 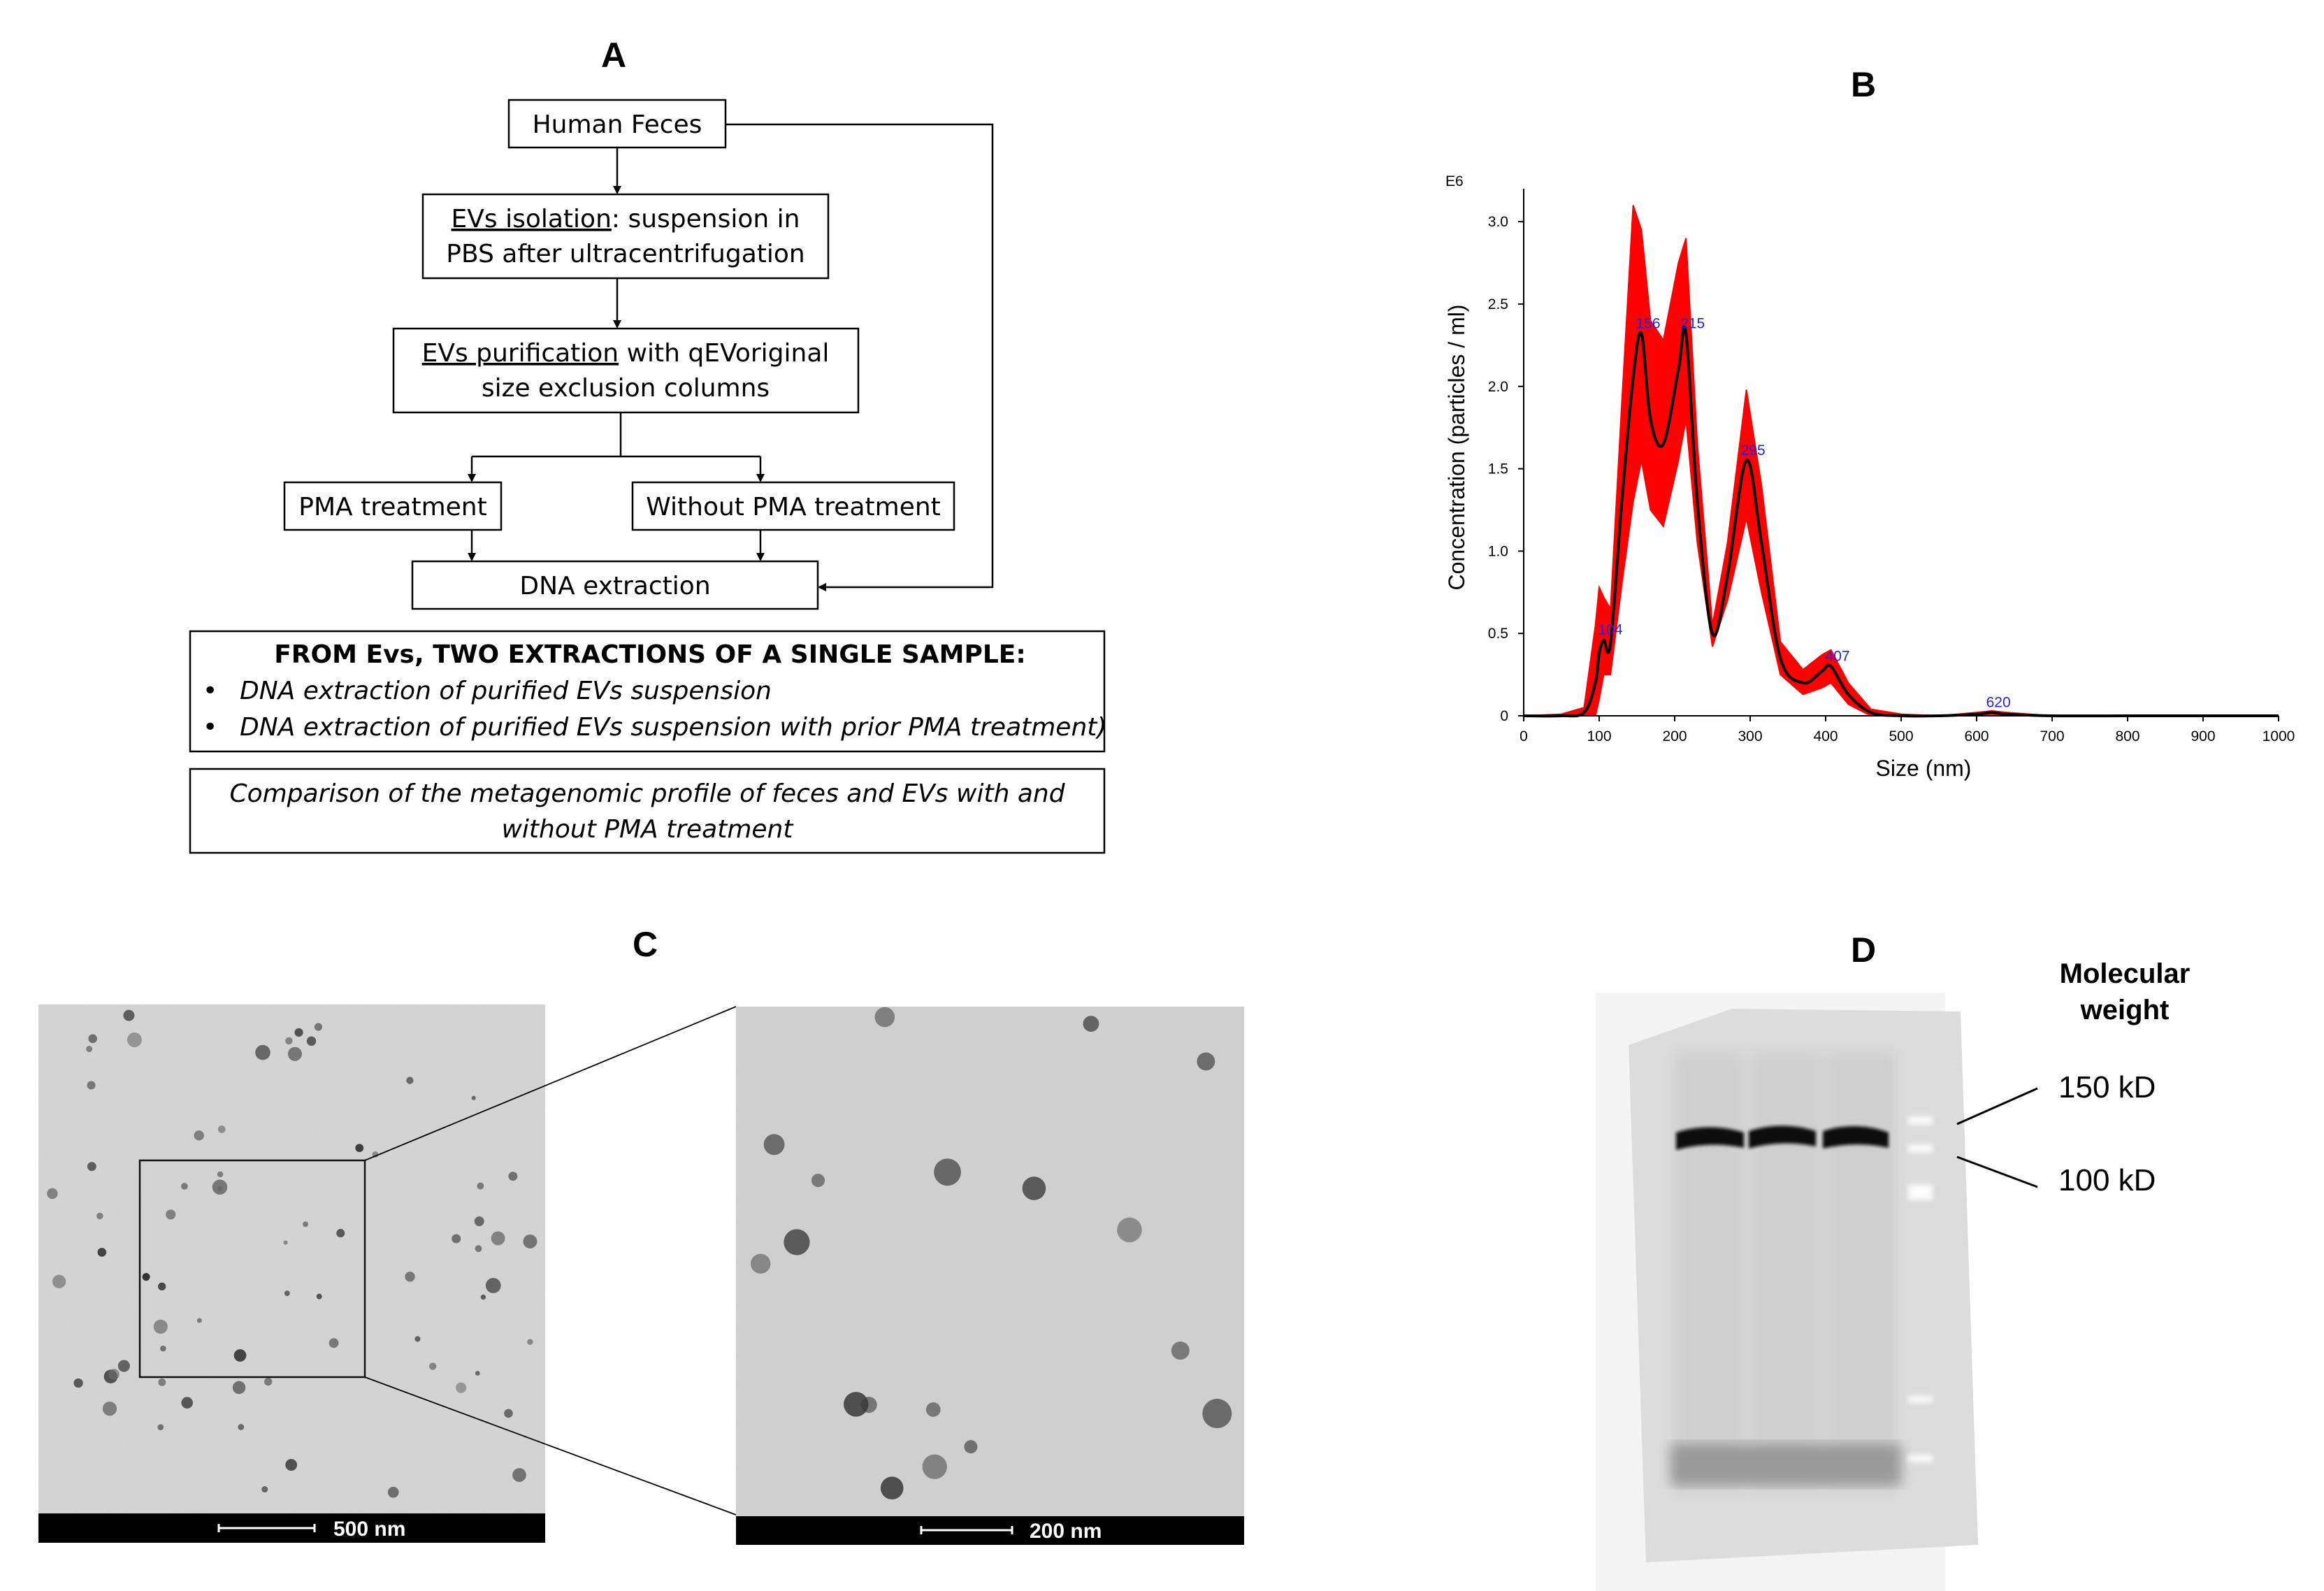 What do you see at coordinates (1838, 656) in the screenshot?
I see `peak-label: 407` at bounding box center [1838, 656].